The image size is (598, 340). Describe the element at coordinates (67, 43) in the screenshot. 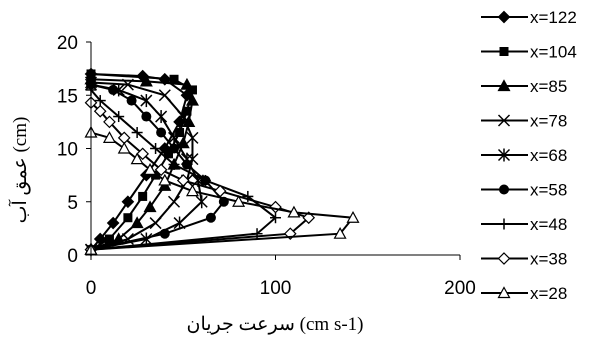

I see `y-tick-label: 20` at that location.